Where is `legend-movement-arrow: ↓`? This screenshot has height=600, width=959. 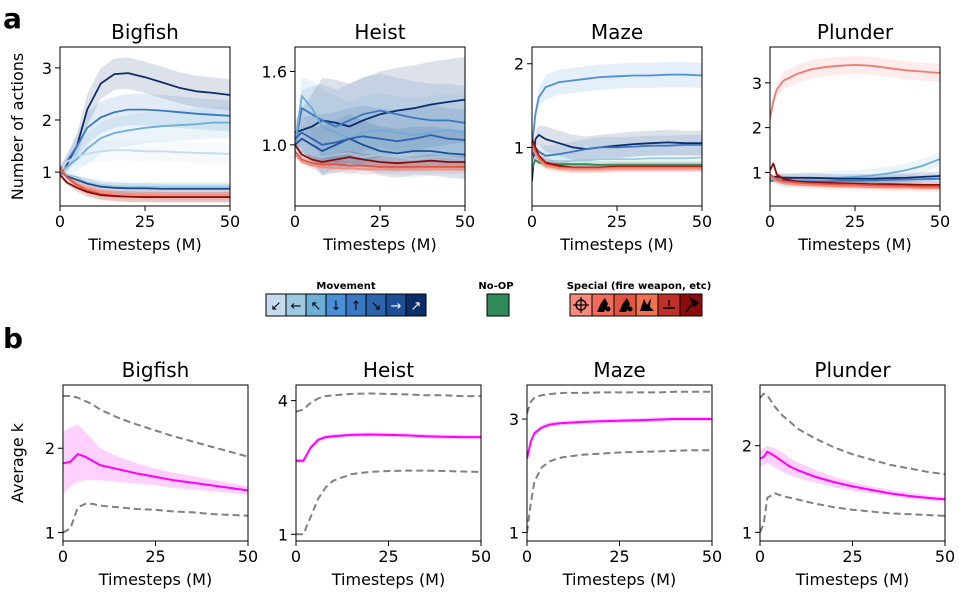
legend-movement-arrow: ↓ is located at coordinates (336, 306).